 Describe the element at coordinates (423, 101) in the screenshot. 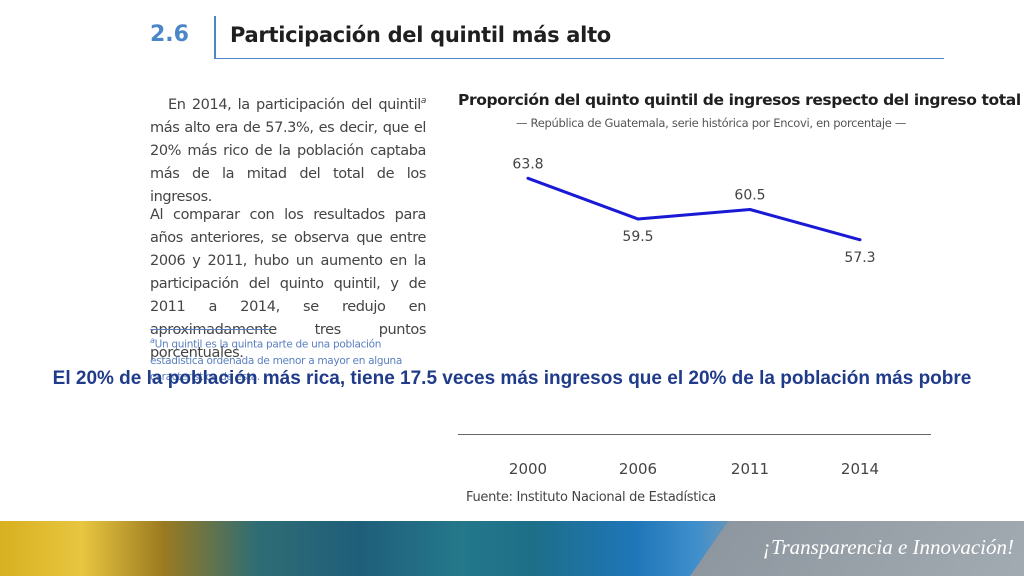

I see `footnote-marker: a` at that location.